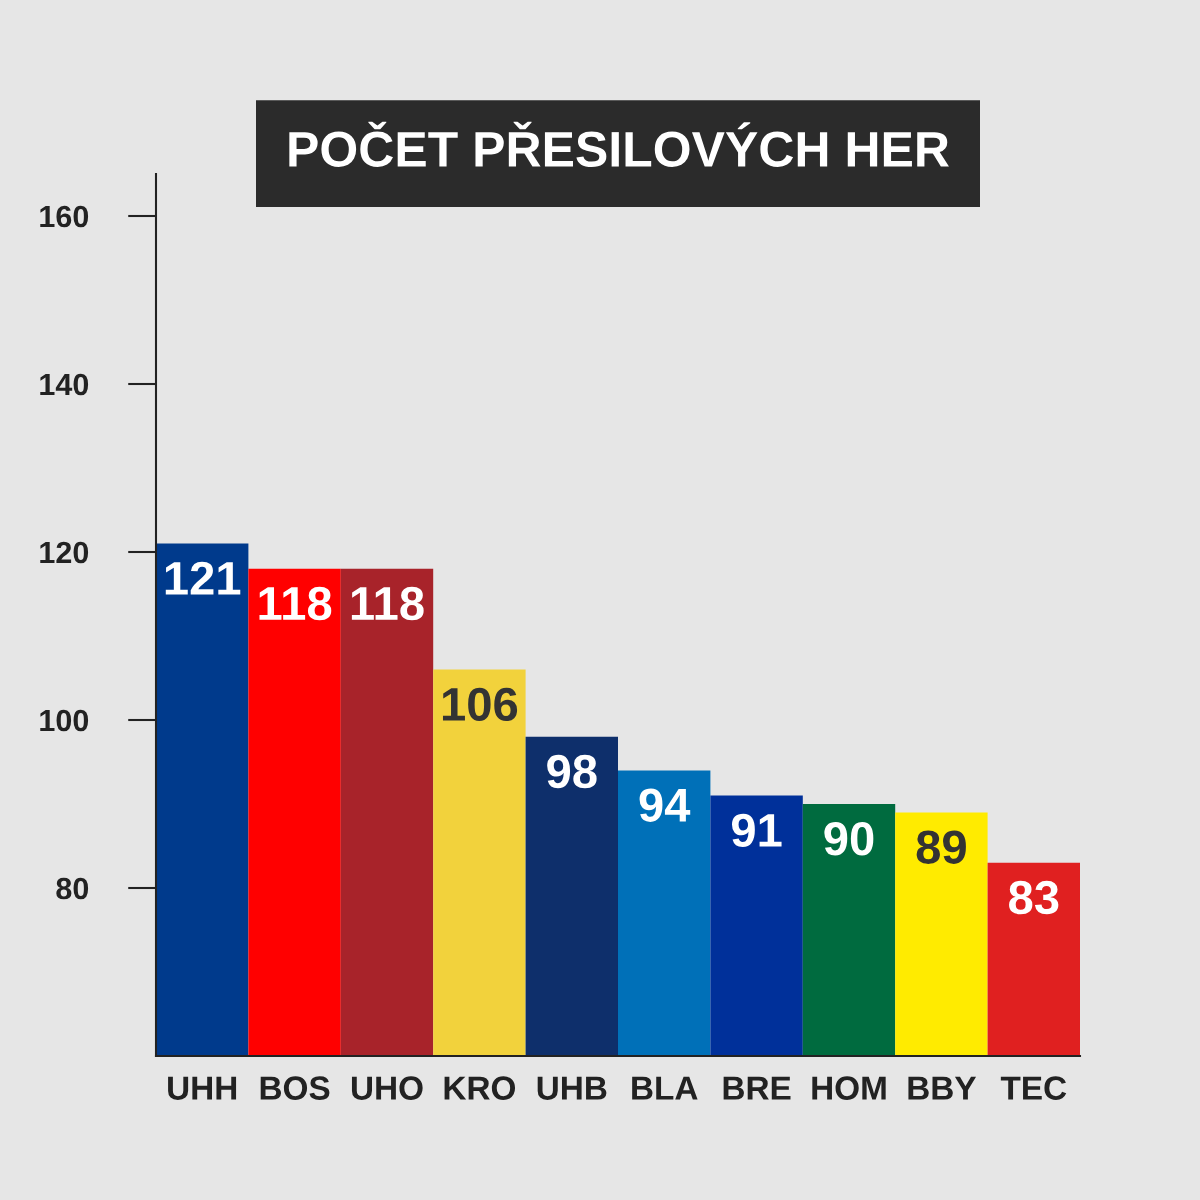 Image resolution: width=1200 pixels, height=1200 pixels. Describe the element at coordinates (941, 847) in the screenshot. I see `data-label: 89` at that location.